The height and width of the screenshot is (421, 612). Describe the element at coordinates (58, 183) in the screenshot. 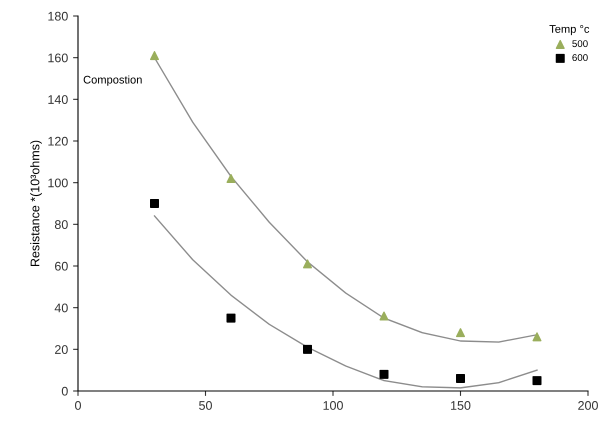

I see `y-tick-label: 100` at that location.